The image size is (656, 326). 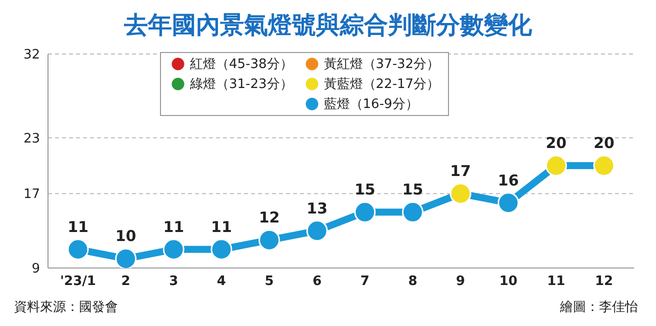 I want to click on text: 繪圖：李佳怡, so click(x=599, y=307).